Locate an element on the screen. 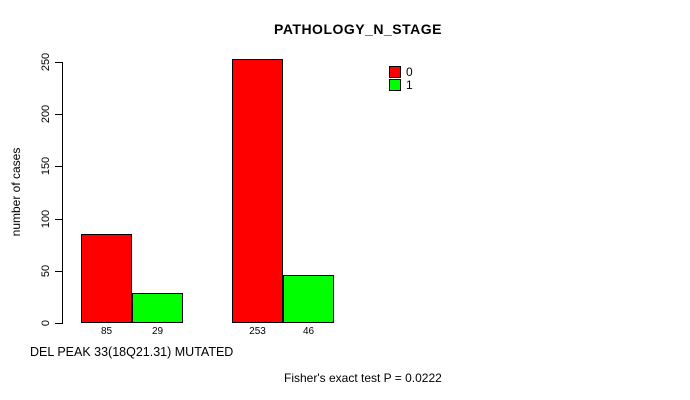  bar-group2-series1 is located at coordinates (308, 299).